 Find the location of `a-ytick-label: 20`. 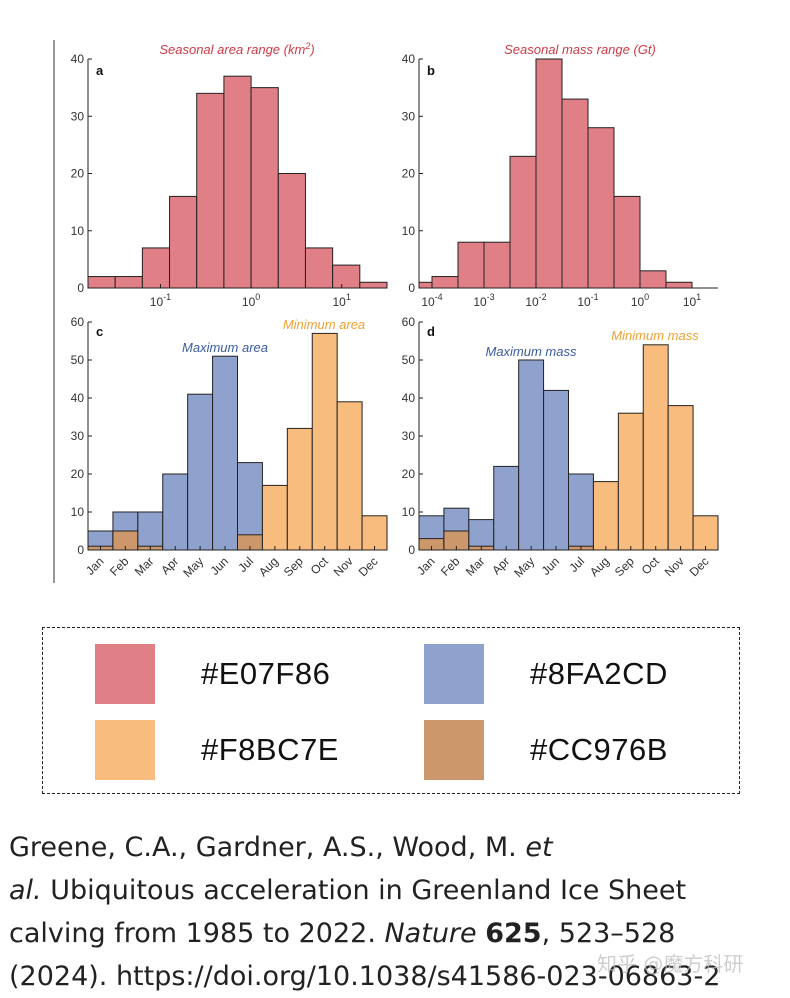

a-ytick-label: 20 is located at coordinates (78, 174).